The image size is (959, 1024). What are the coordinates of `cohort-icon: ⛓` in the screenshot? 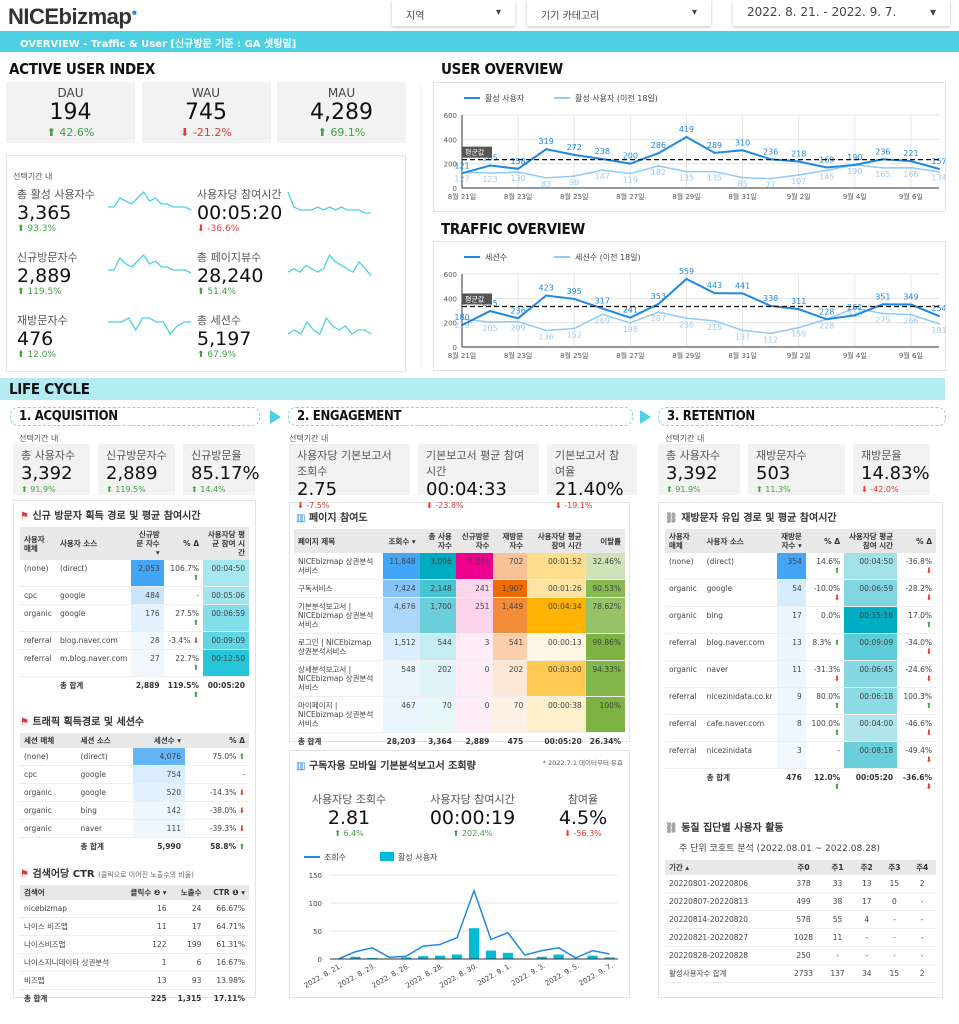 It's located at (671, 518).